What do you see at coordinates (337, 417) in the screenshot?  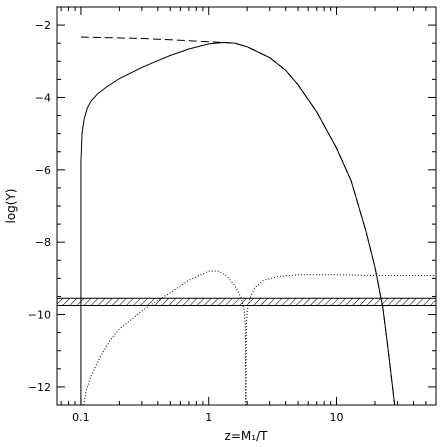 I see `x-tick-label: 10` at bounding box center [337, 417].